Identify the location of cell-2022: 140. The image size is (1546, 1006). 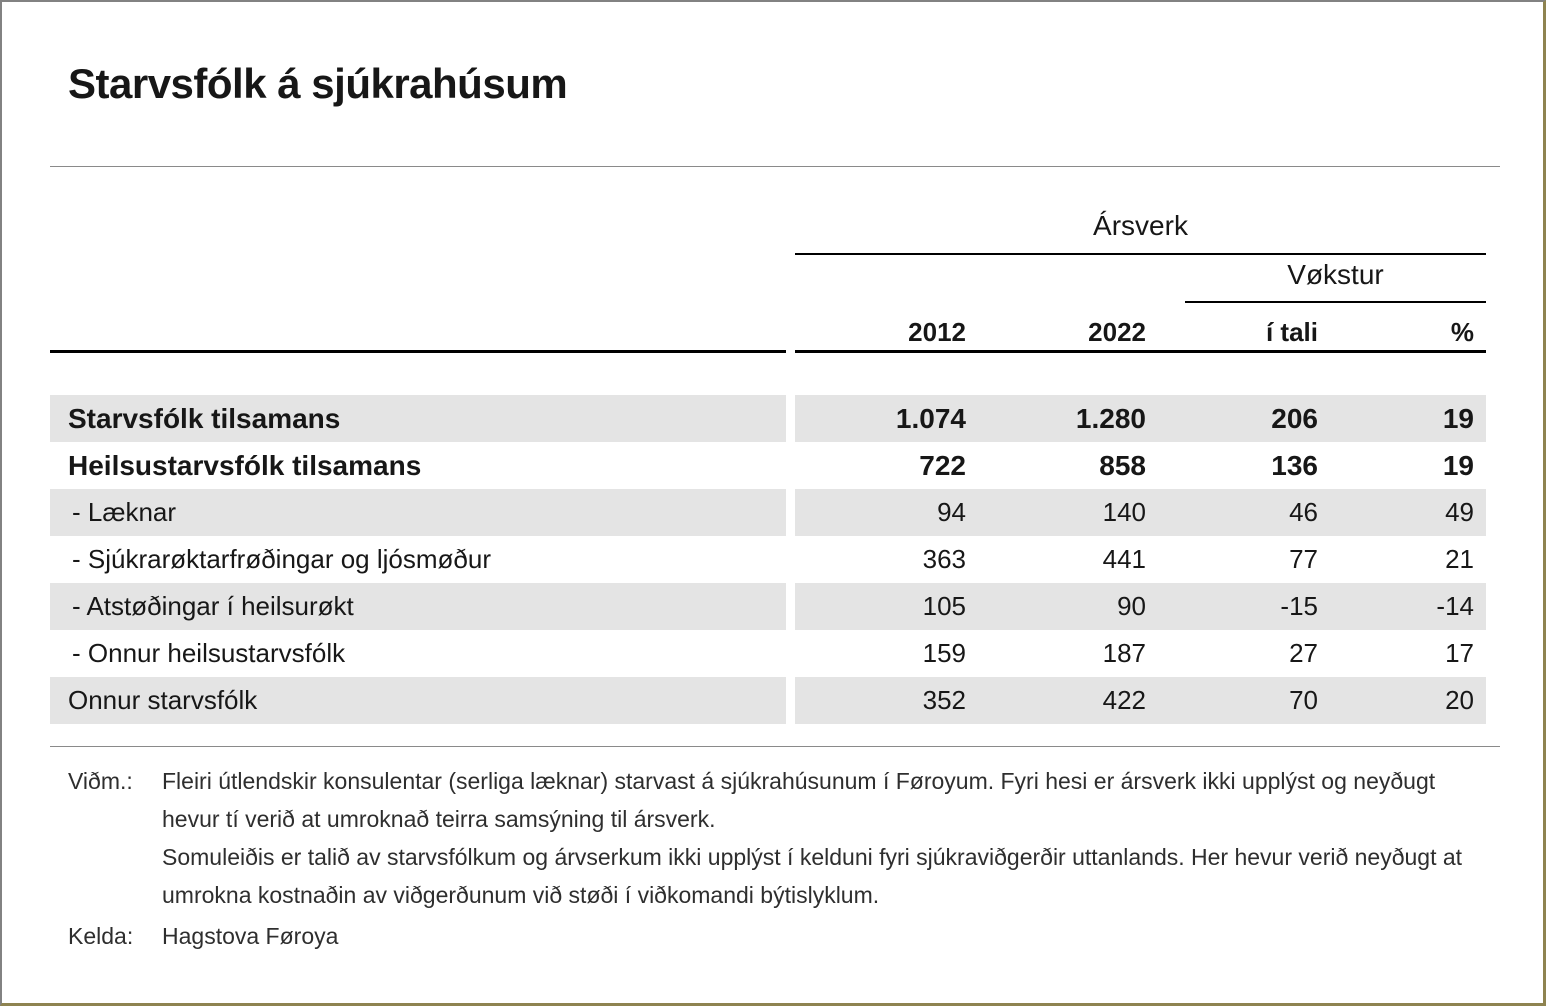
(1124, 512).